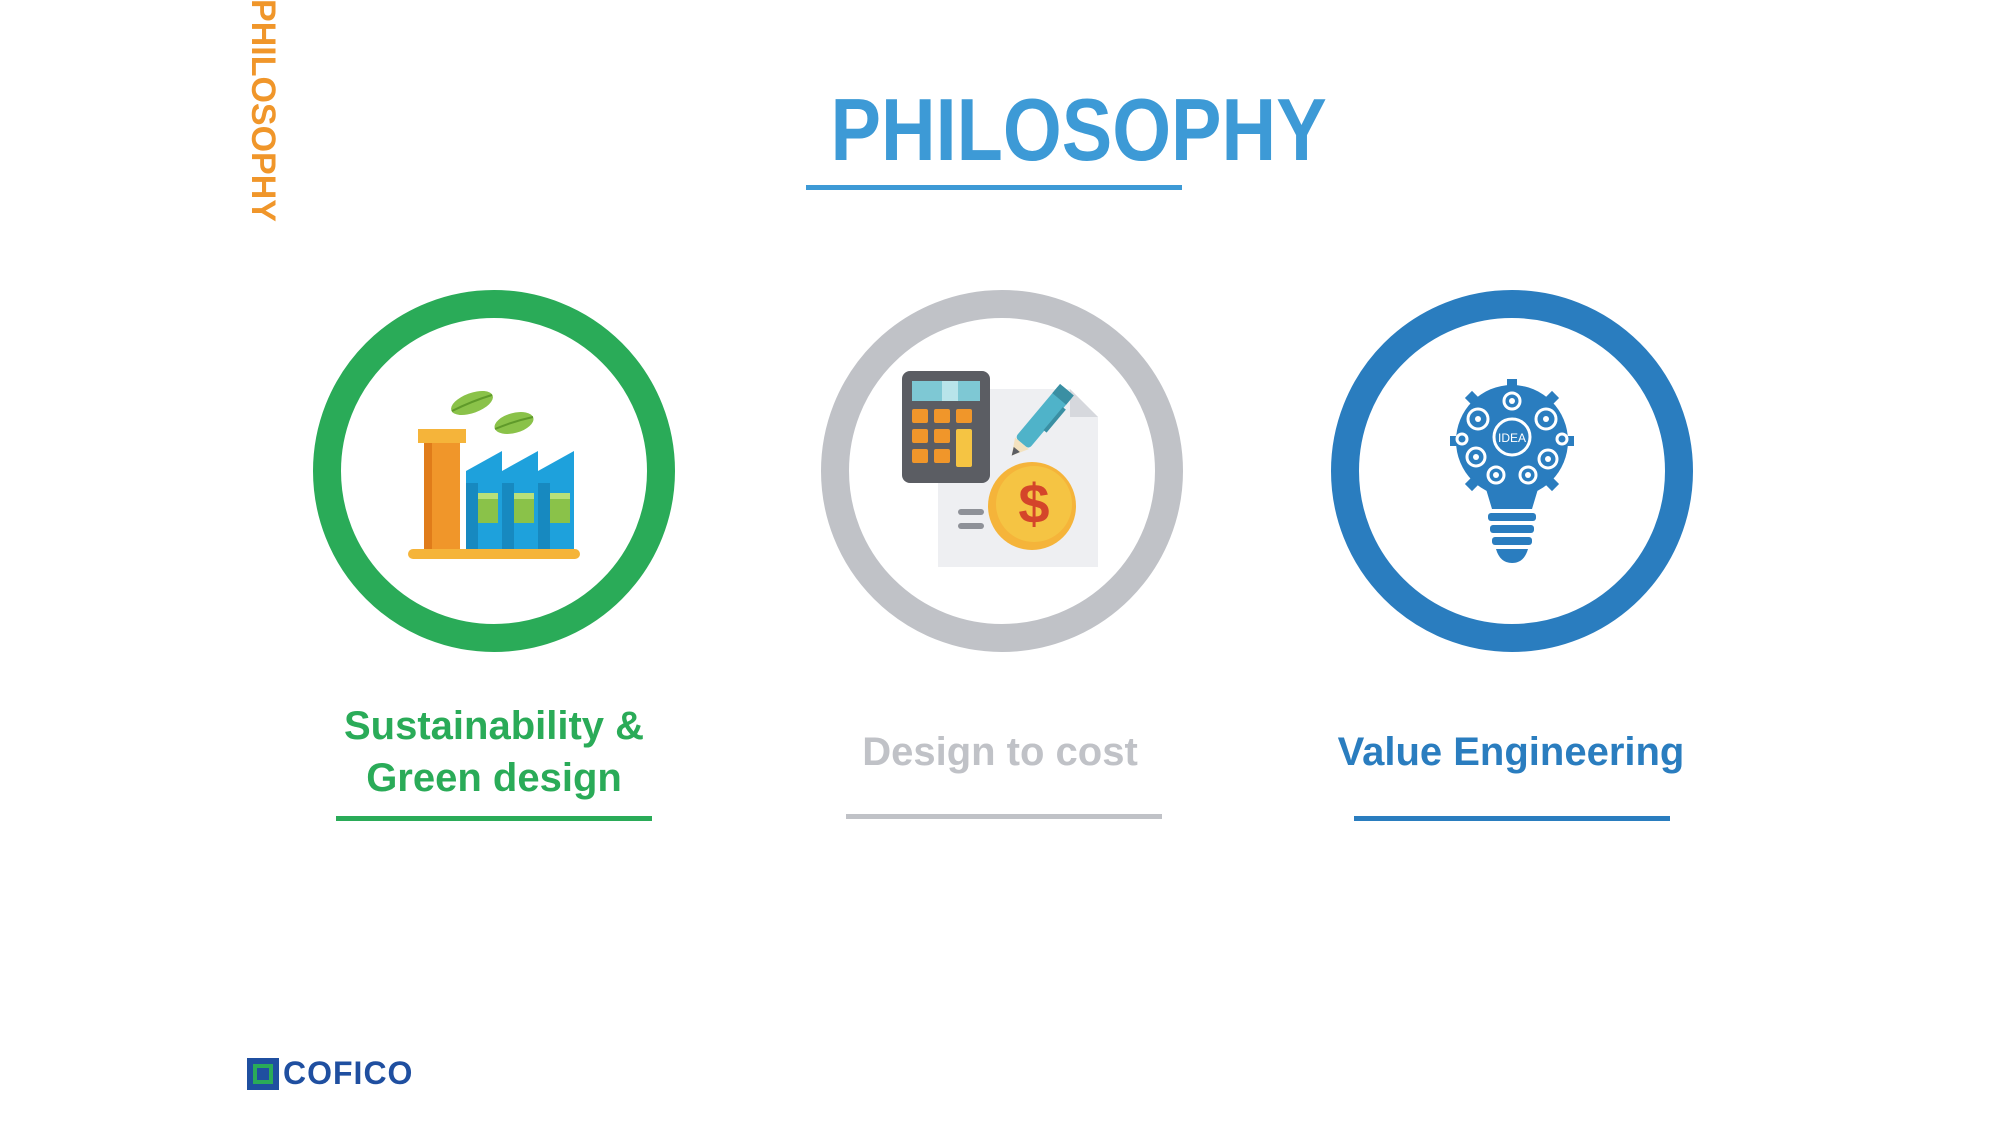  What do you see at coordinates (494, 818) in the screenshot?
I see `sustainability-underline` at bounding box center [494, 818].